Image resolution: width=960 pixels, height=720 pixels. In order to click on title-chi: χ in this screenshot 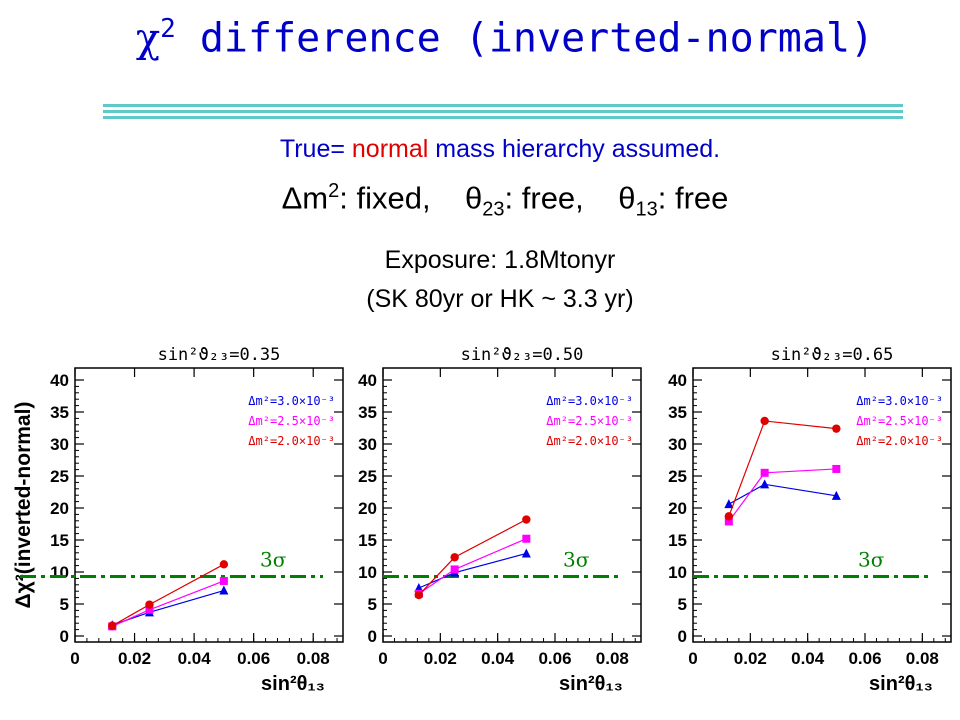, I will do `click(148, 38)`.